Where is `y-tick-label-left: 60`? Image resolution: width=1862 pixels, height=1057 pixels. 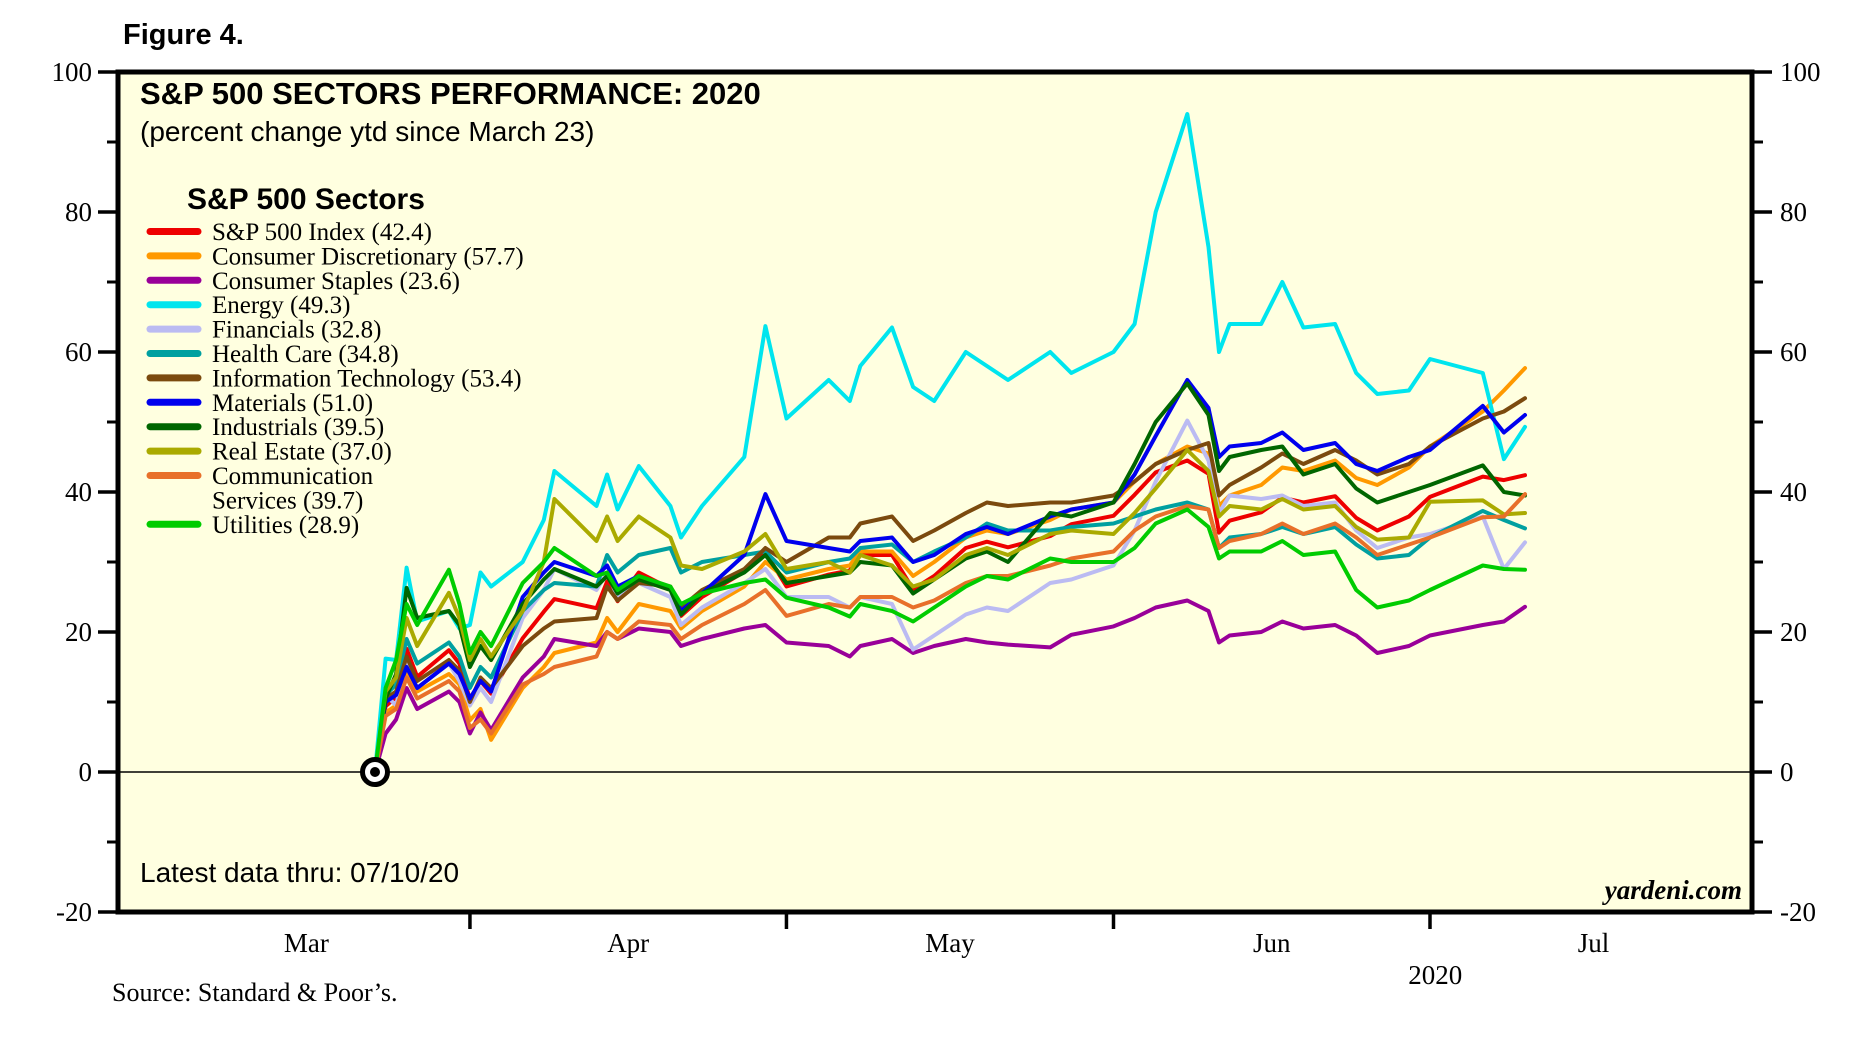
y-tick-label-left: 60 is located at coordinates (78, 352).